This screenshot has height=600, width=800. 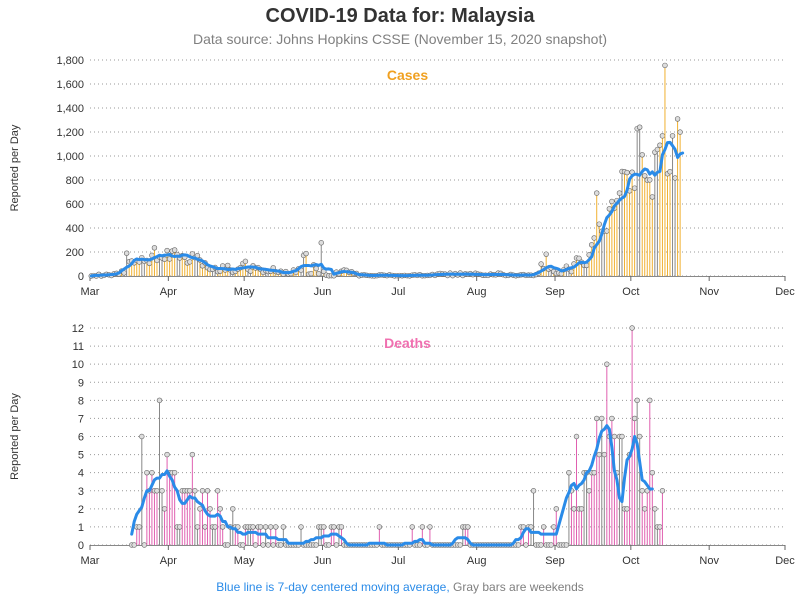 What do you see at coordinates (81, 510) in the screenshot?
I see `y-tick-label: 2` at bounding box center [81, 510].